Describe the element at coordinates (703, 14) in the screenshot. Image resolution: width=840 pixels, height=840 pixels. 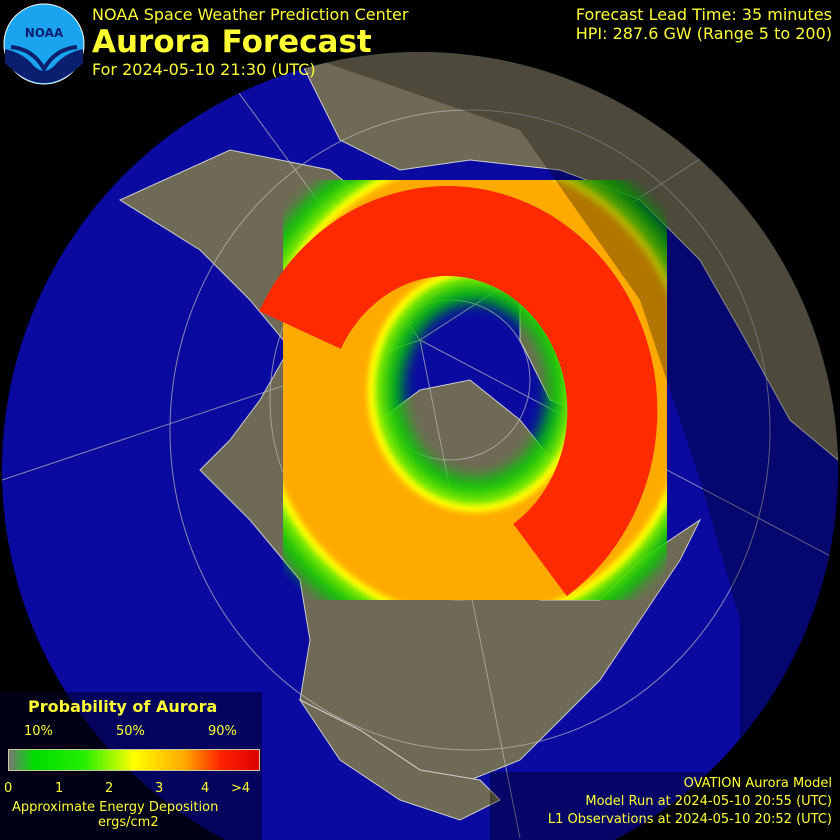
I see `lead-time: Forecast Lead Time: 35 minutes` at that location.